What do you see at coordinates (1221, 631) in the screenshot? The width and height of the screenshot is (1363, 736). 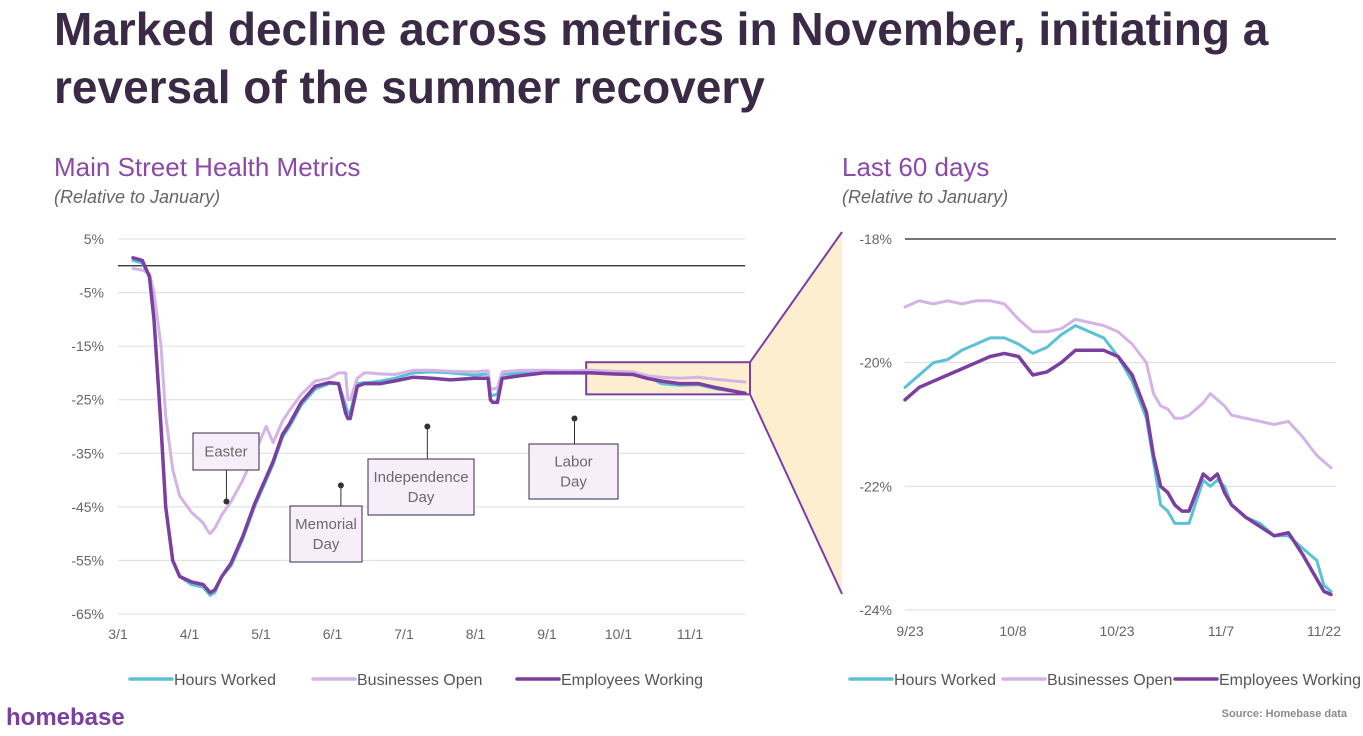 I see `zoom-x-tick: 11/7` at bounding box center [1221, 631].